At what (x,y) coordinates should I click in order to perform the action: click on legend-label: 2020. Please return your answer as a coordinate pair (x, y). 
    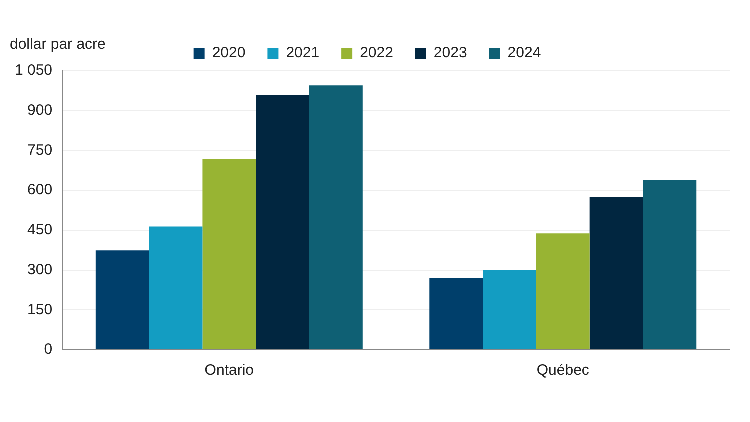
    Looking at the image, I should click on (229, 53).